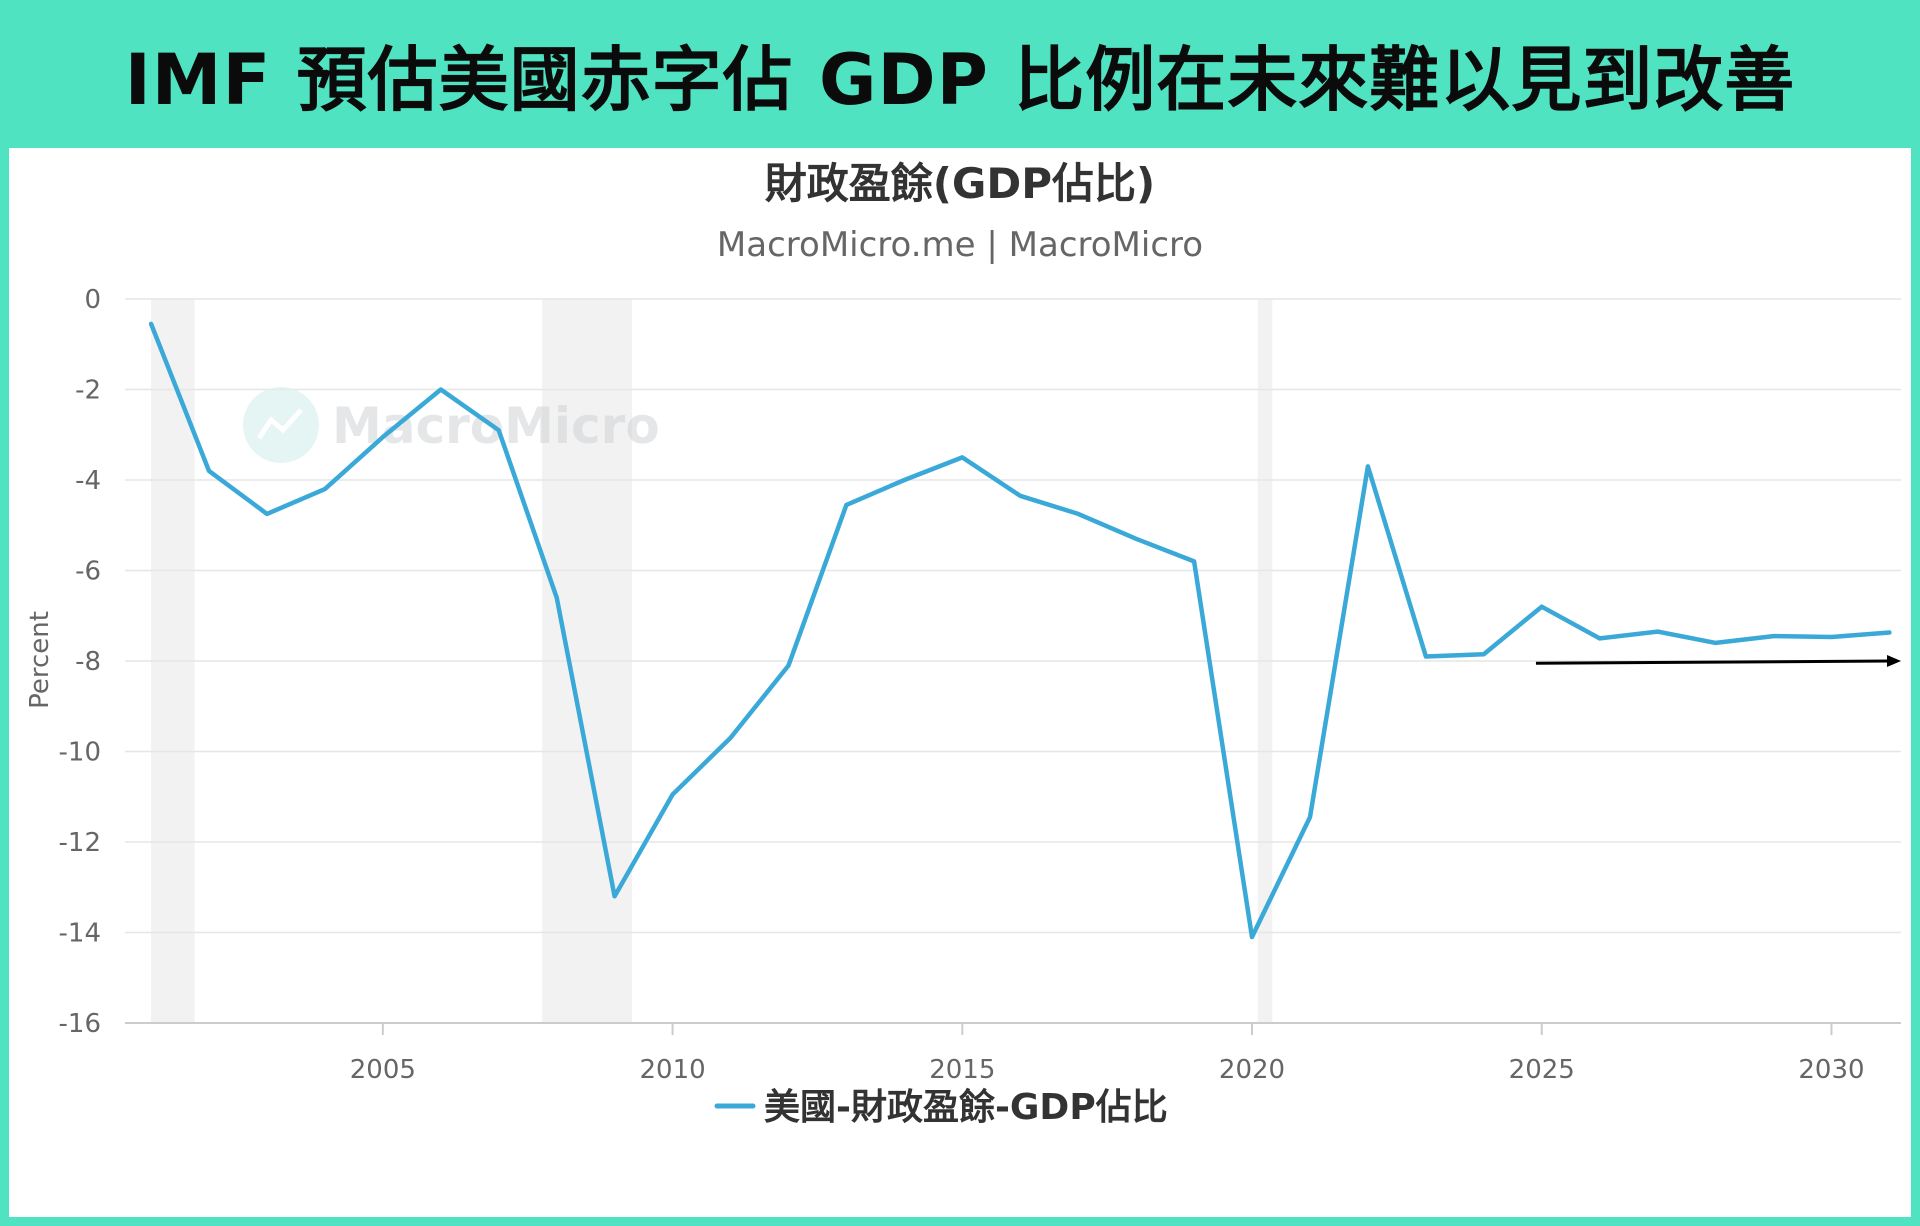 Image resolution: width=1920 pixels, height=1226 pixels. Describe the element at coordinates (1831, 1070) in the screenshot. I see `x-tick-label: 2030` at that location.